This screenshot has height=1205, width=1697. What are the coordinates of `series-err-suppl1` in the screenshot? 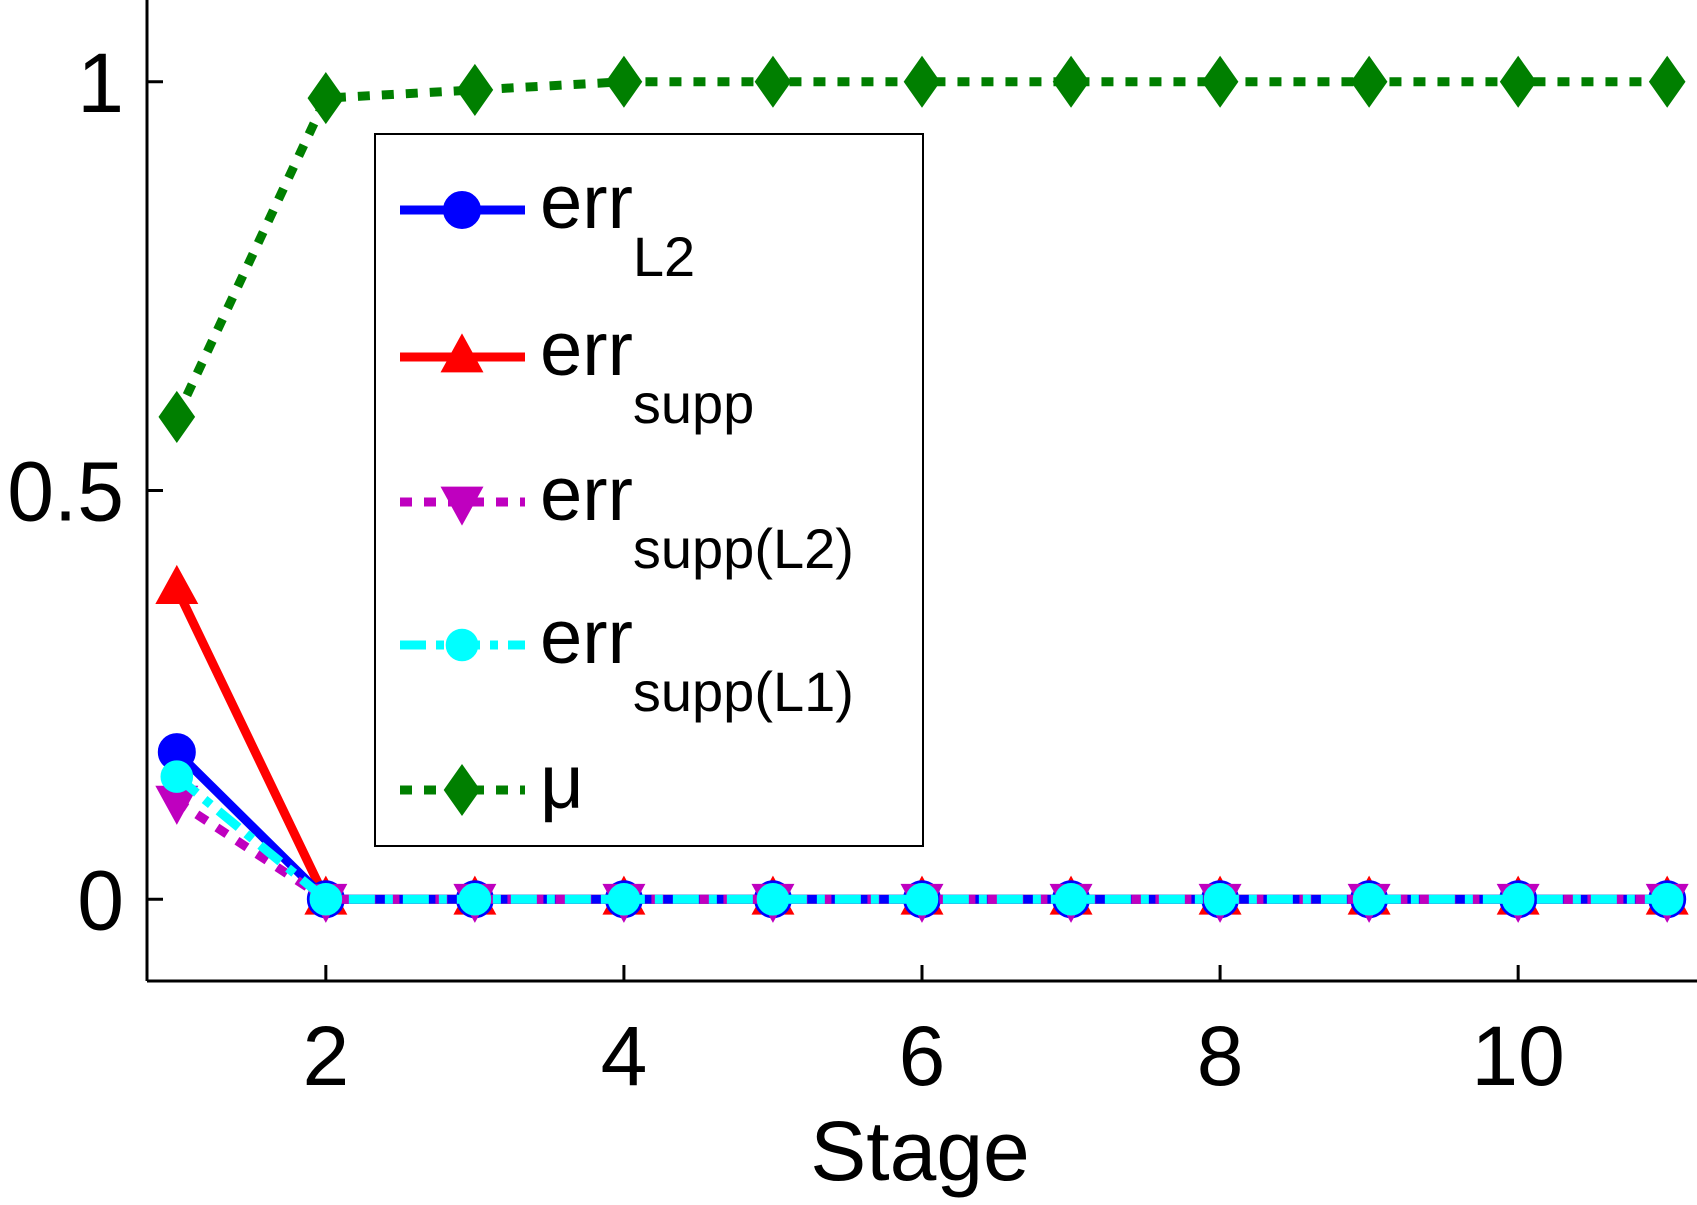 It's located at (922, 838).